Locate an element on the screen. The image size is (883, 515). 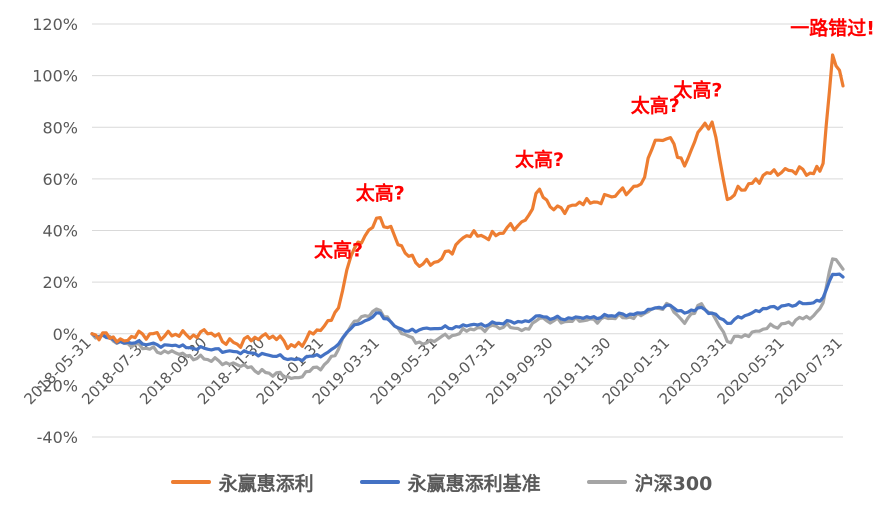
y-tick-label: 60% is located at coordinates (60, 179).